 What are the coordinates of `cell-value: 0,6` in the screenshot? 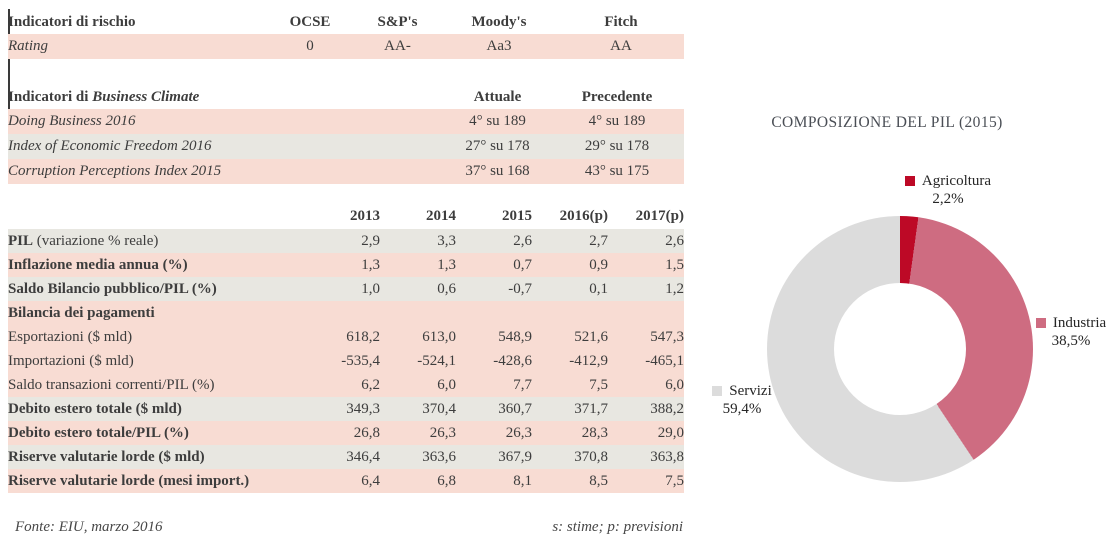 It's located at (446, 288).